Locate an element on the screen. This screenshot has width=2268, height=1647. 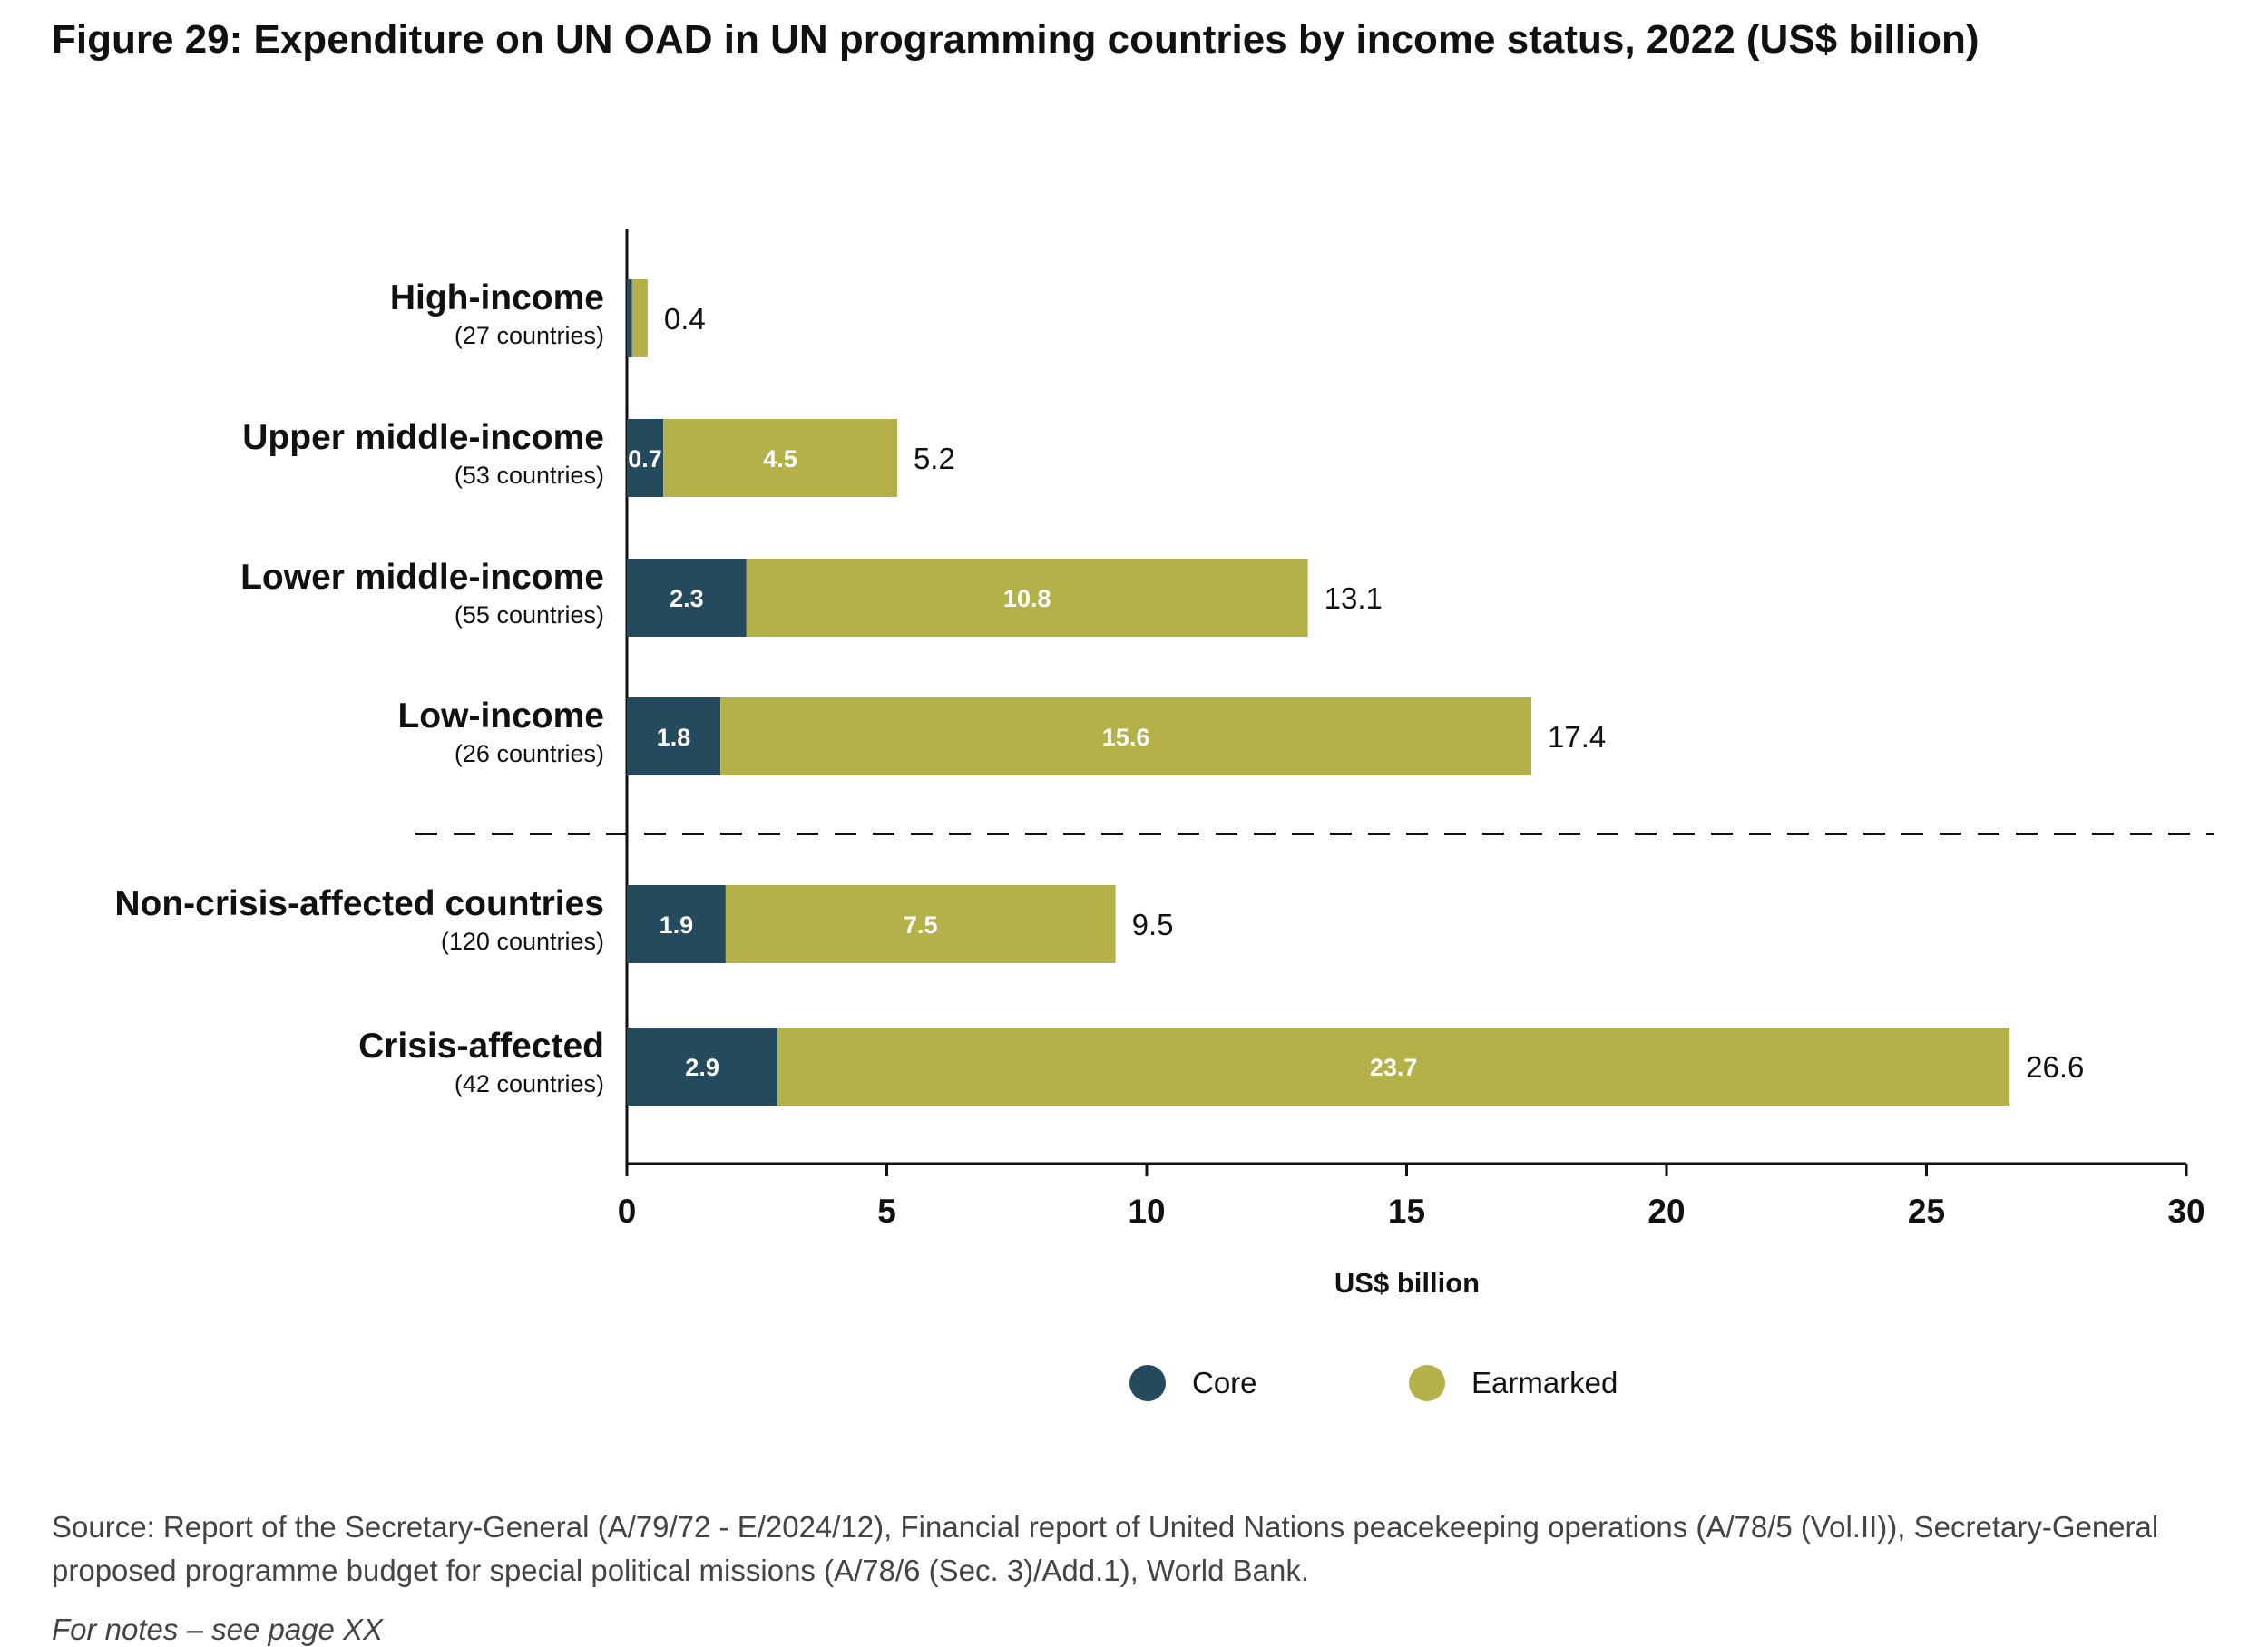
legend-item-earmarked: Earmarked is located at coordinates (1514, 1383).